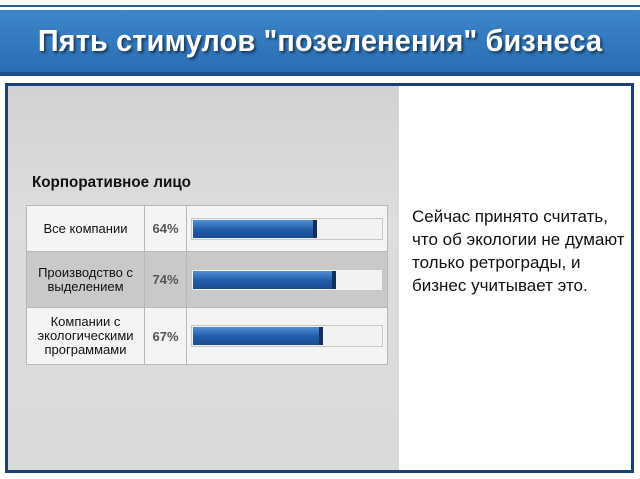  Describe the element at coordinates (166, 228) in the screenshot. I see `value-label: 64%` at that location.